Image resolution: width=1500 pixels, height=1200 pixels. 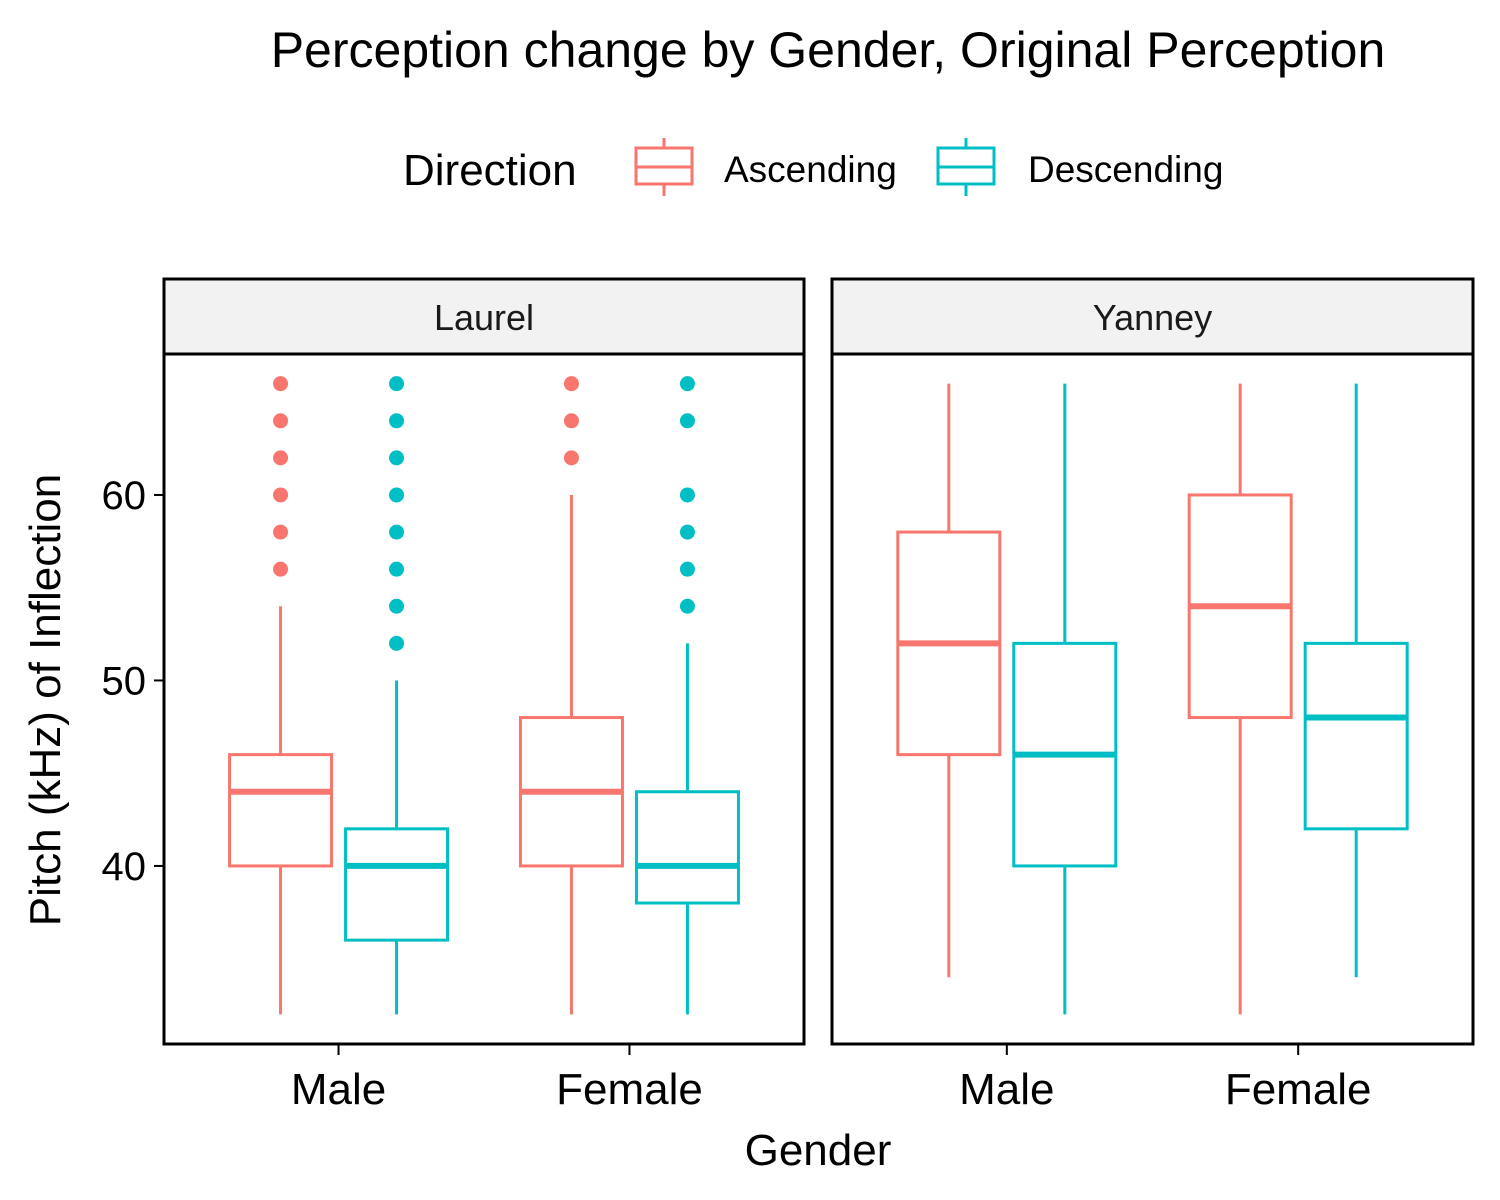 What do you see at coordinates (810, 169) in the screenshot?
I see `legend-label-ascending: Ascending` at bounding box center [810, 169].